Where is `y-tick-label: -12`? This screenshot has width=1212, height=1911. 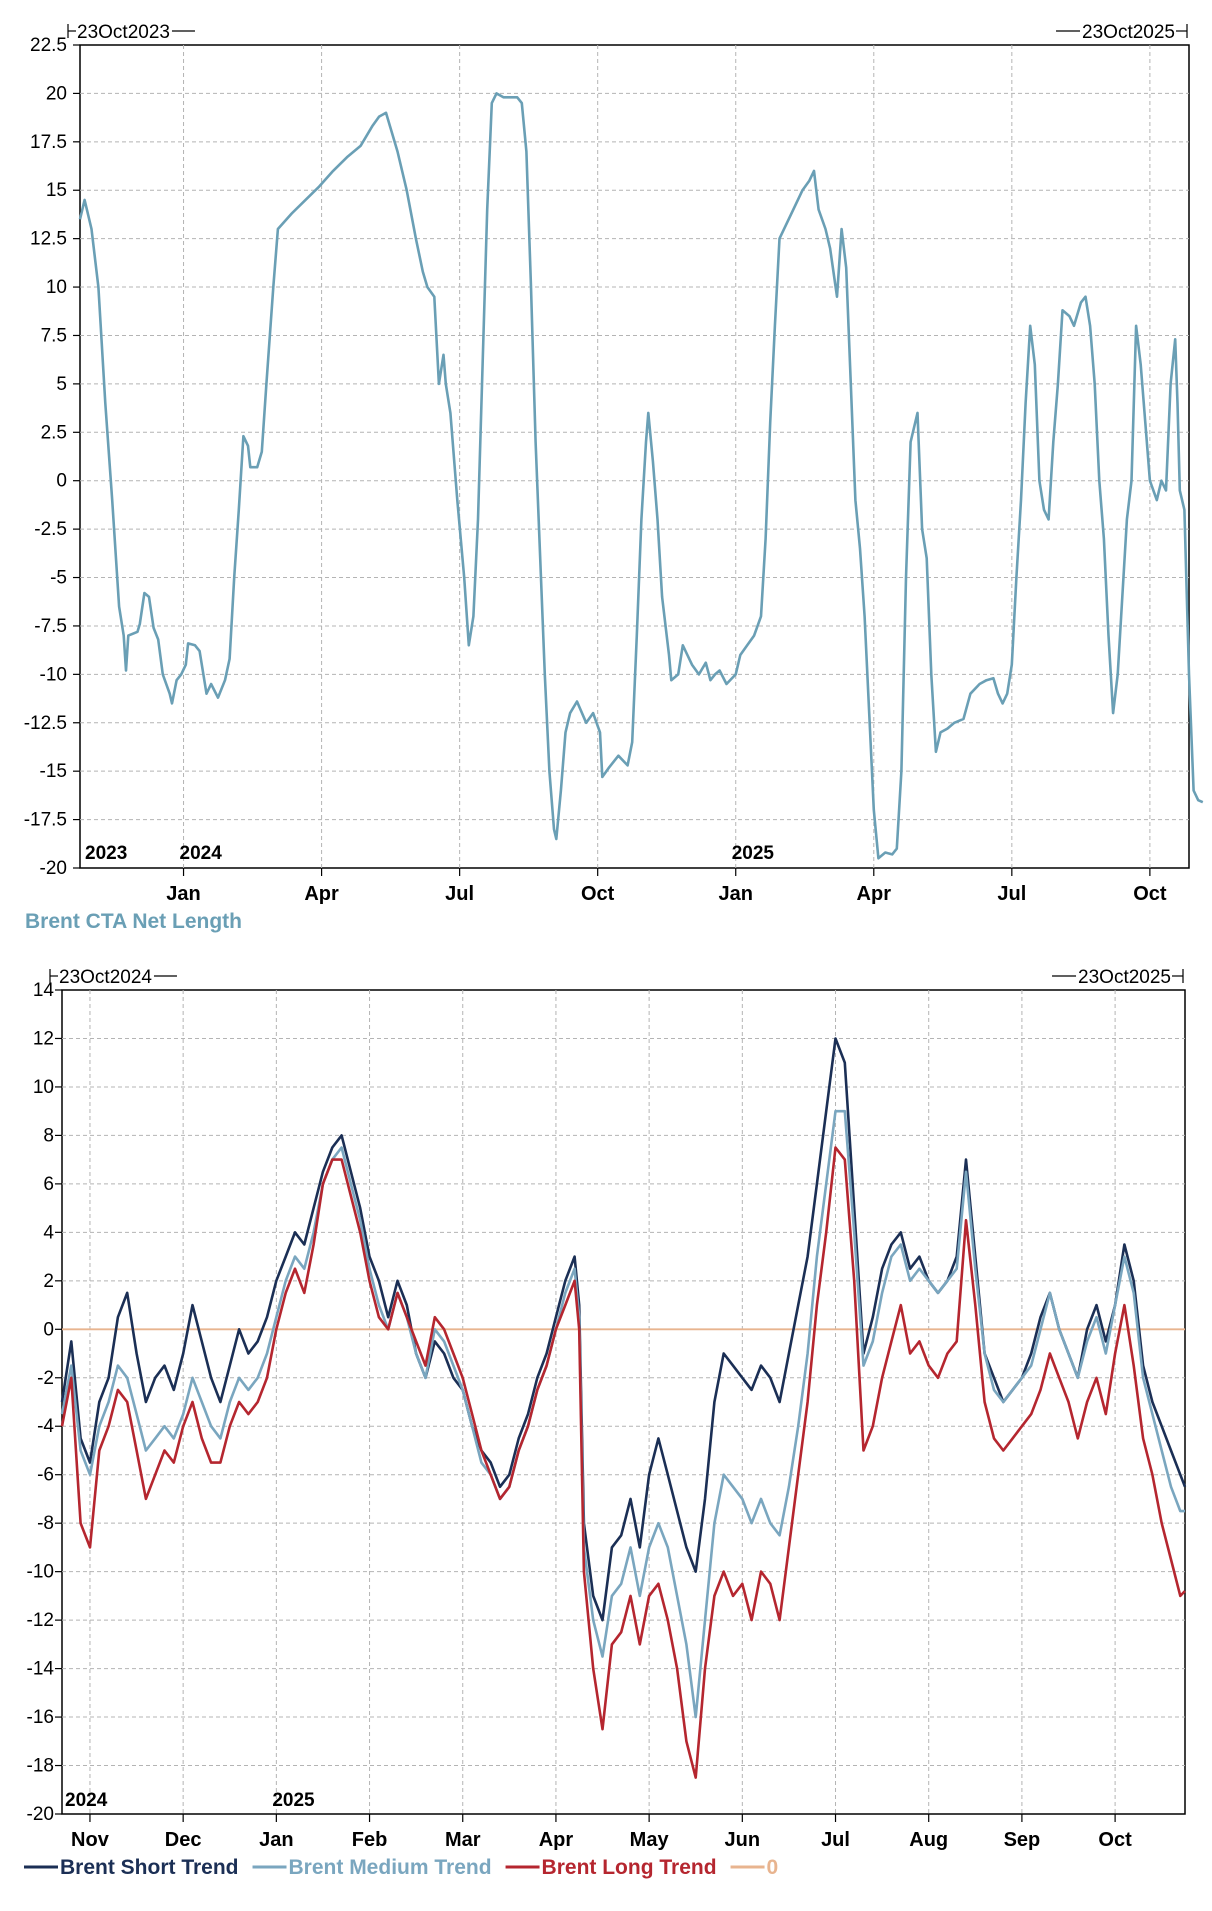 y-tick-label: -12 is located at coordinates (40, 1620).